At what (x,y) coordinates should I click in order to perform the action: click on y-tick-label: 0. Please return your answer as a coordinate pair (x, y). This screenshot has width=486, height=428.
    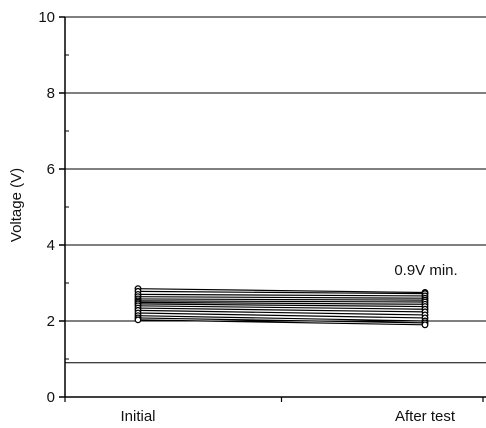
    Looking at the image, I should click on (51, 397).